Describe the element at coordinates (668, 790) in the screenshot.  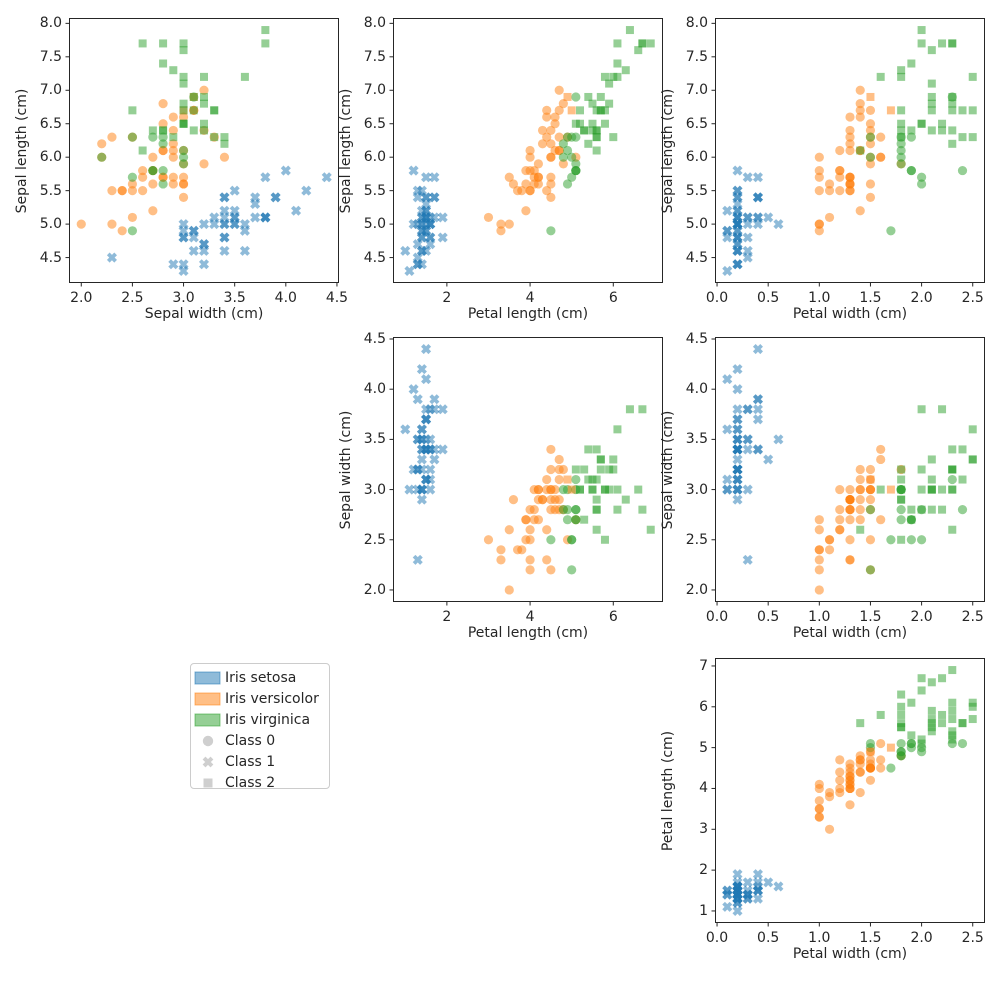
I see `y-axis-label: Petal length (cm)` at that location.